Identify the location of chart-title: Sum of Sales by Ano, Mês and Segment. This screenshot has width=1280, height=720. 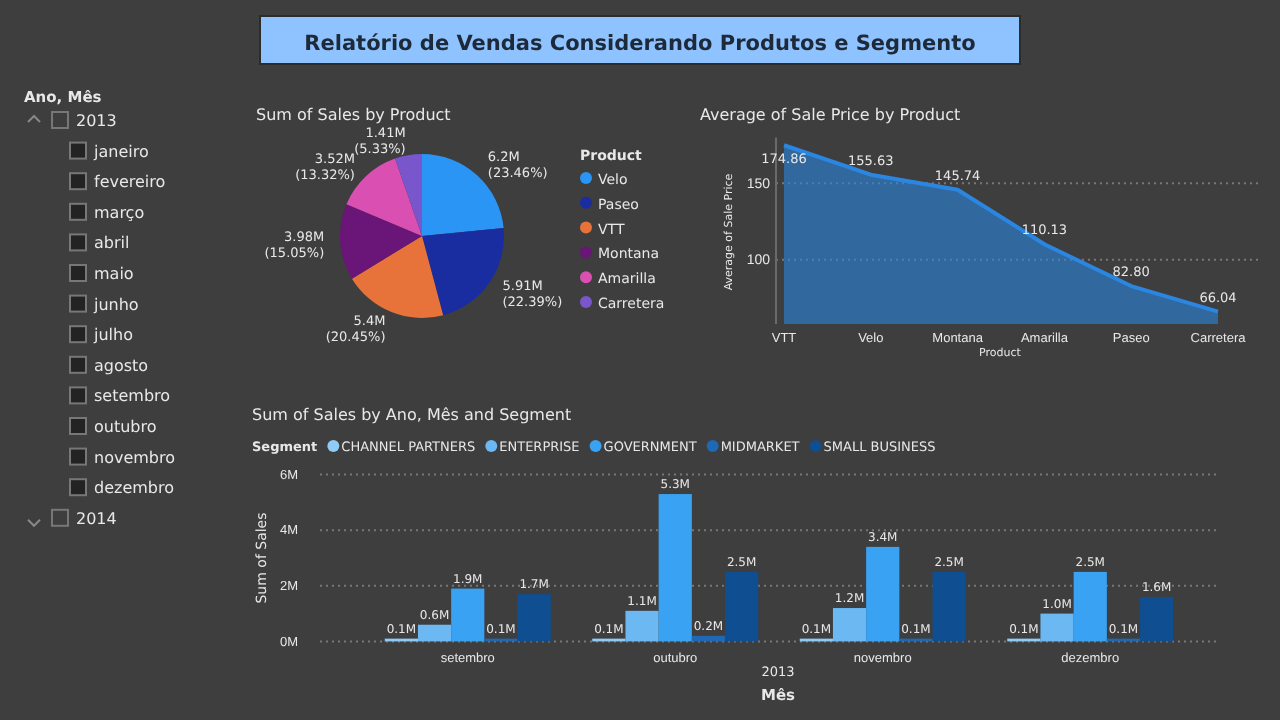
(412, 415).